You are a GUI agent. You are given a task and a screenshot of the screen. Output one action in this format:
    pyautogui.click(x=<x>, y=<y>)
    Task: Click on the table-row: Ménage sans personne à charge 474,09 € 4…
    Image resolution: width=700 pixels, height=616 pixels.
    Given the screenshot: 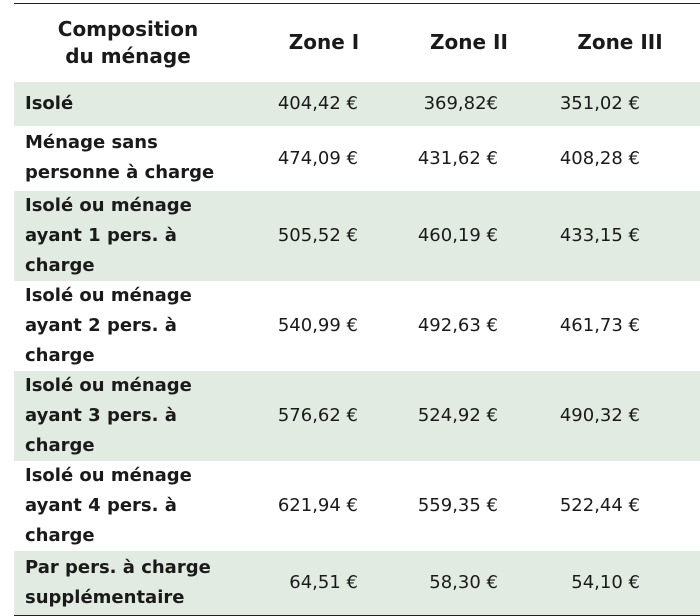 What is the action you would take?
    pyautogui.click(x=357, y=158)
    